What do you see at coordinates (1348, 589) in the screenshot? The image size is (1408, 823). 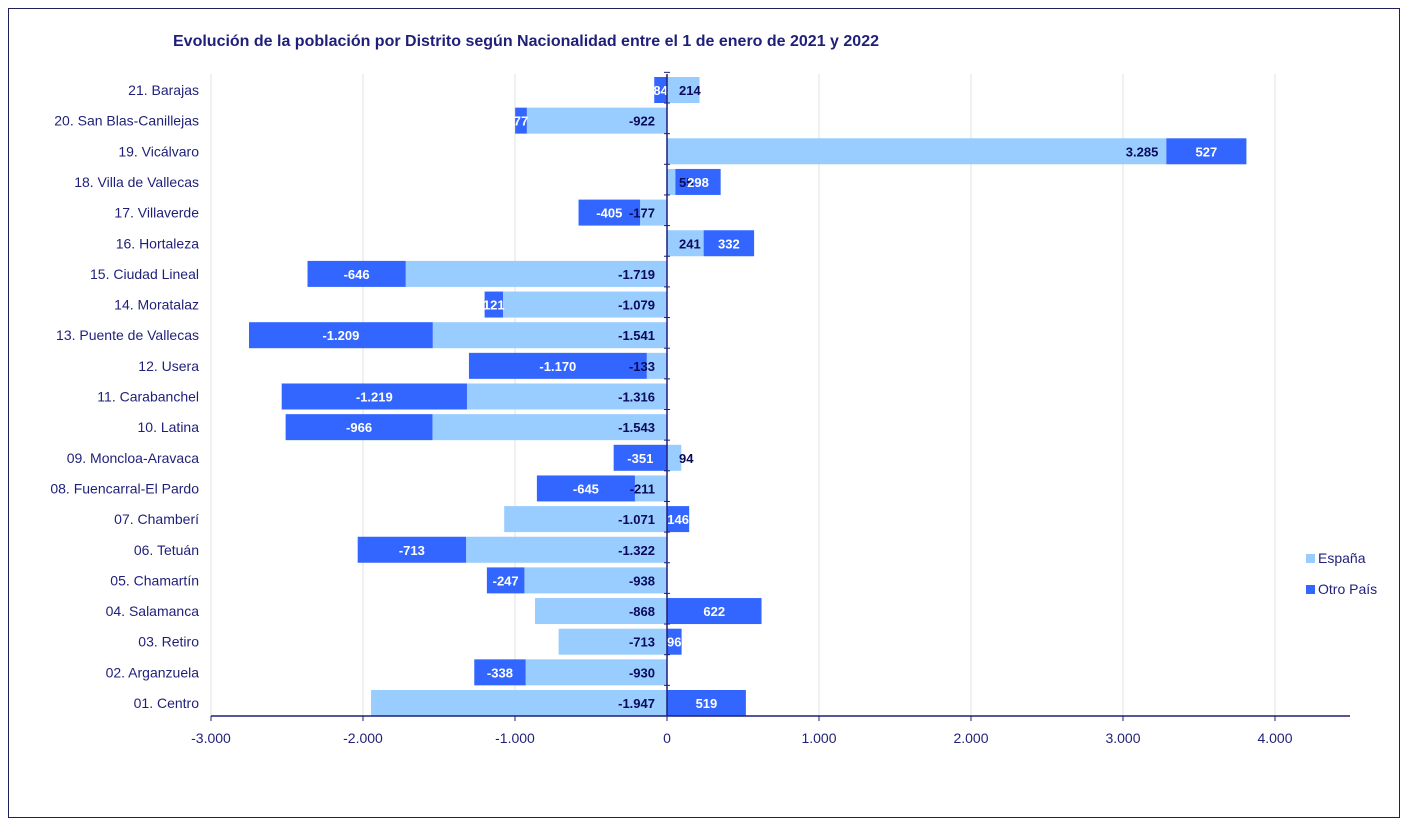 I see `legend-label-otro-pais: Otro País` at bounding box center [1348, 589].